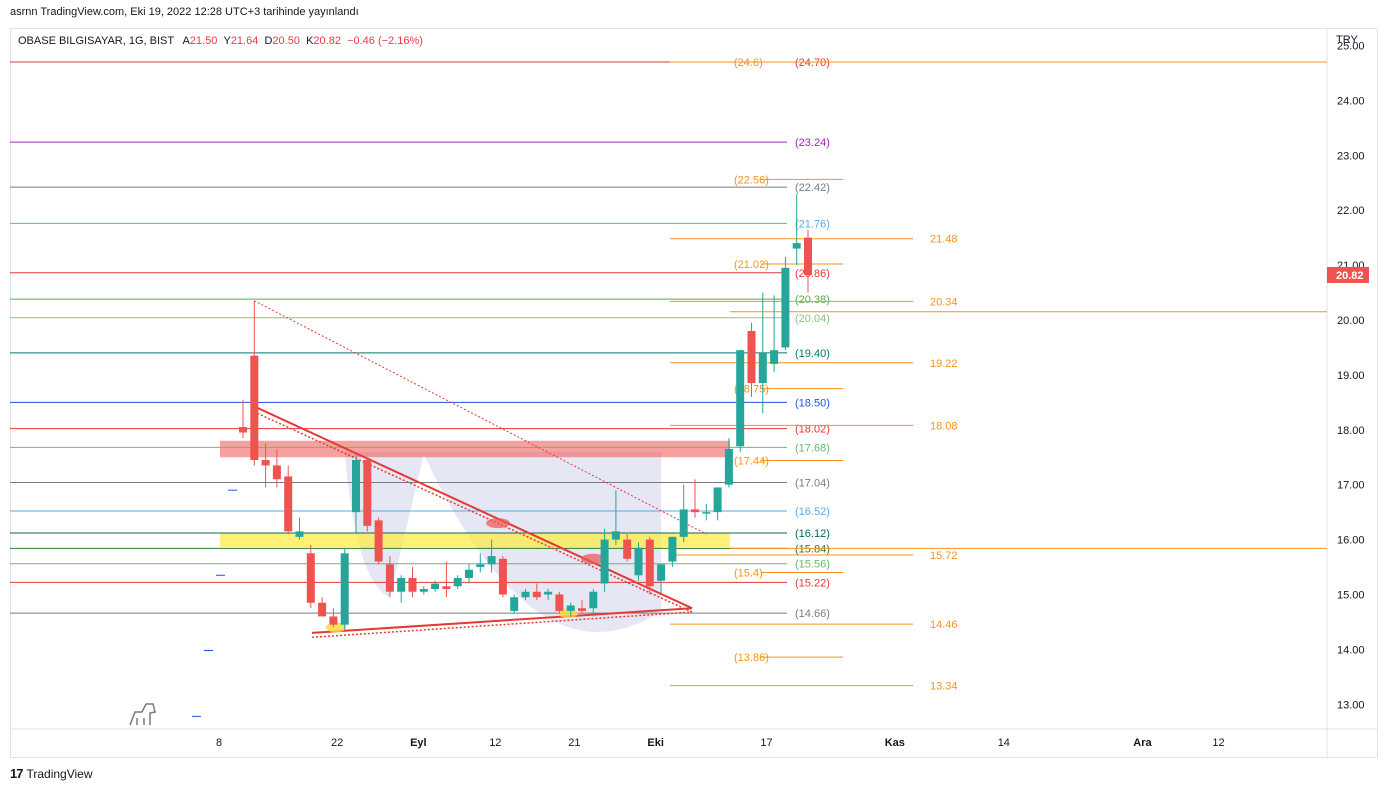 This screenshot has height=791, width=1386. I want to click on x-tick-label: Kas, so click(895, 743).